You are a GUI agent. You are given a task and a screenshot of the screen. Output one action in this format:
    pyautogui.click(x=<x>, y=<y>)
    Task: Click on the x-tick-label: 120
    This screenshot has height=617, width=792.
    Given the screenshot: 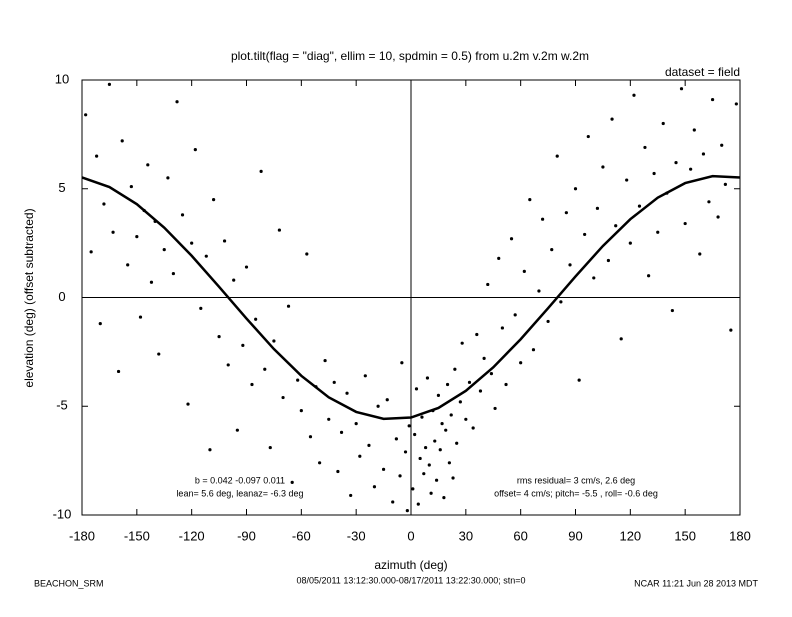 What is the action you would take?
    pyautogui.click(x=630, y=535)
    